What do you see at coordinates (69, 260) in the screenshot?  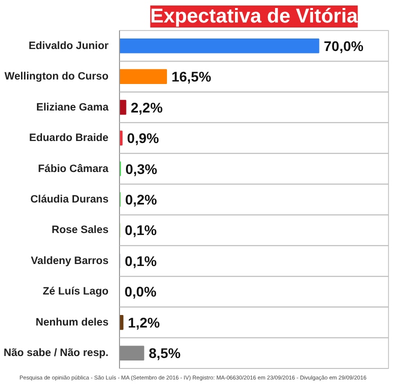 I see `y-tick-label: Valdeny Barros` at bounding box center [69, 260].